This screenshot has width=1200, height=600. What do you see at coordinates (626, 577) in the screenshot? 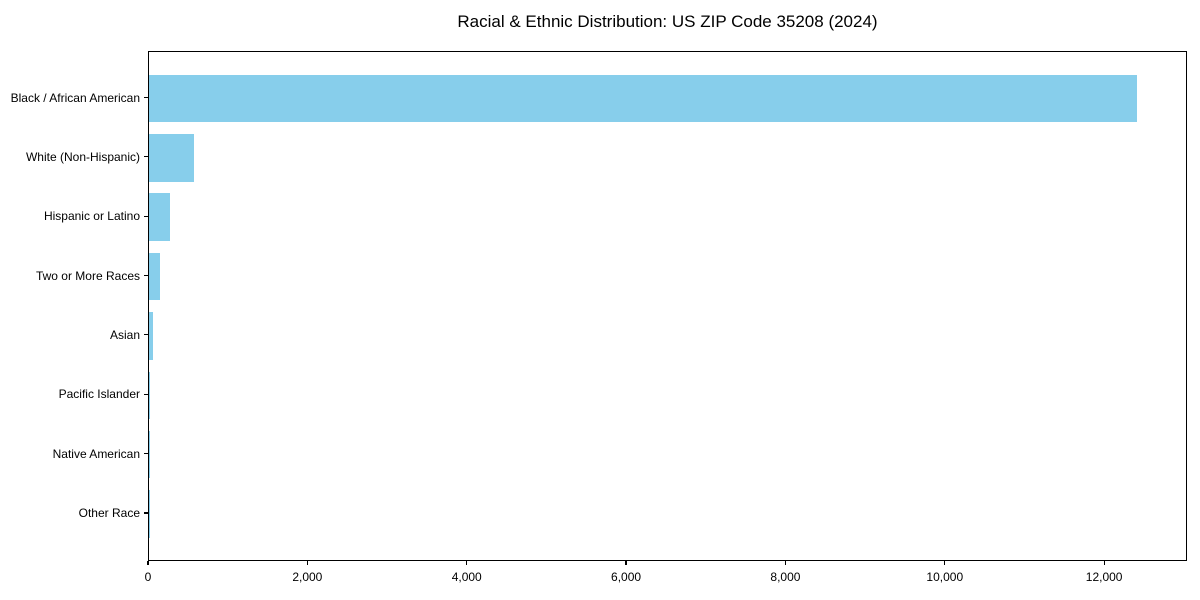
I see `x-tick-label: 6,000` at bounding box center [626, 577].